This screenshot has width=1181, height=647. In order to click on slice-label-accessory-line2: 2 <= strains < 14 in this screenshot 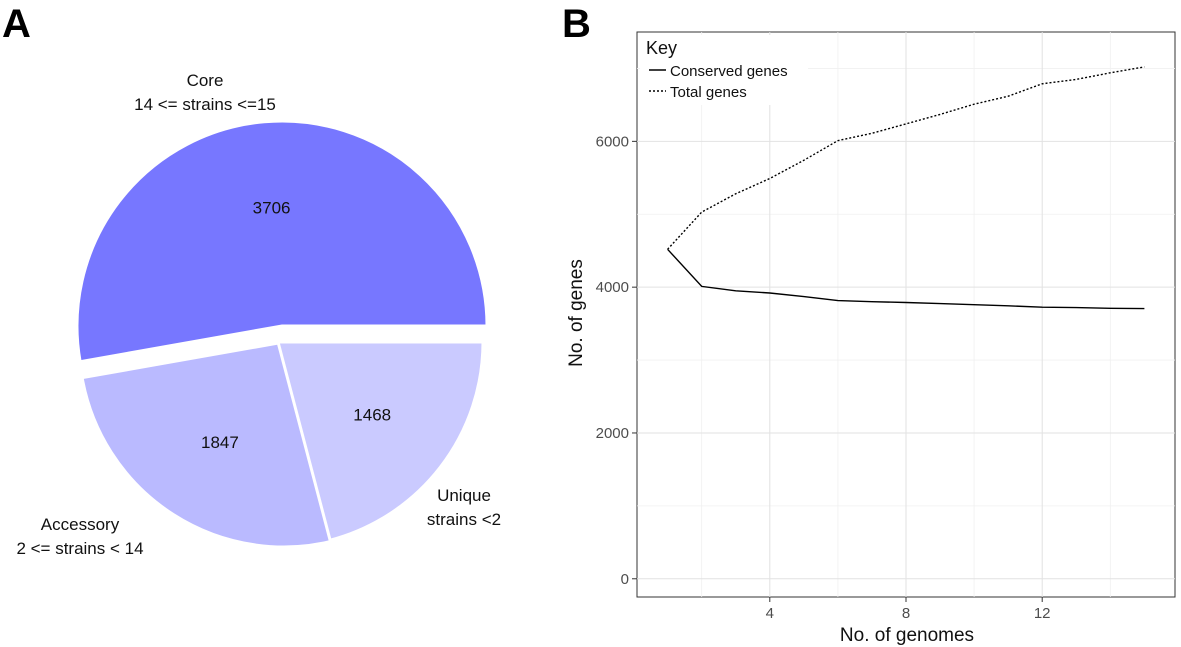, I will do `click(79, 548)`.